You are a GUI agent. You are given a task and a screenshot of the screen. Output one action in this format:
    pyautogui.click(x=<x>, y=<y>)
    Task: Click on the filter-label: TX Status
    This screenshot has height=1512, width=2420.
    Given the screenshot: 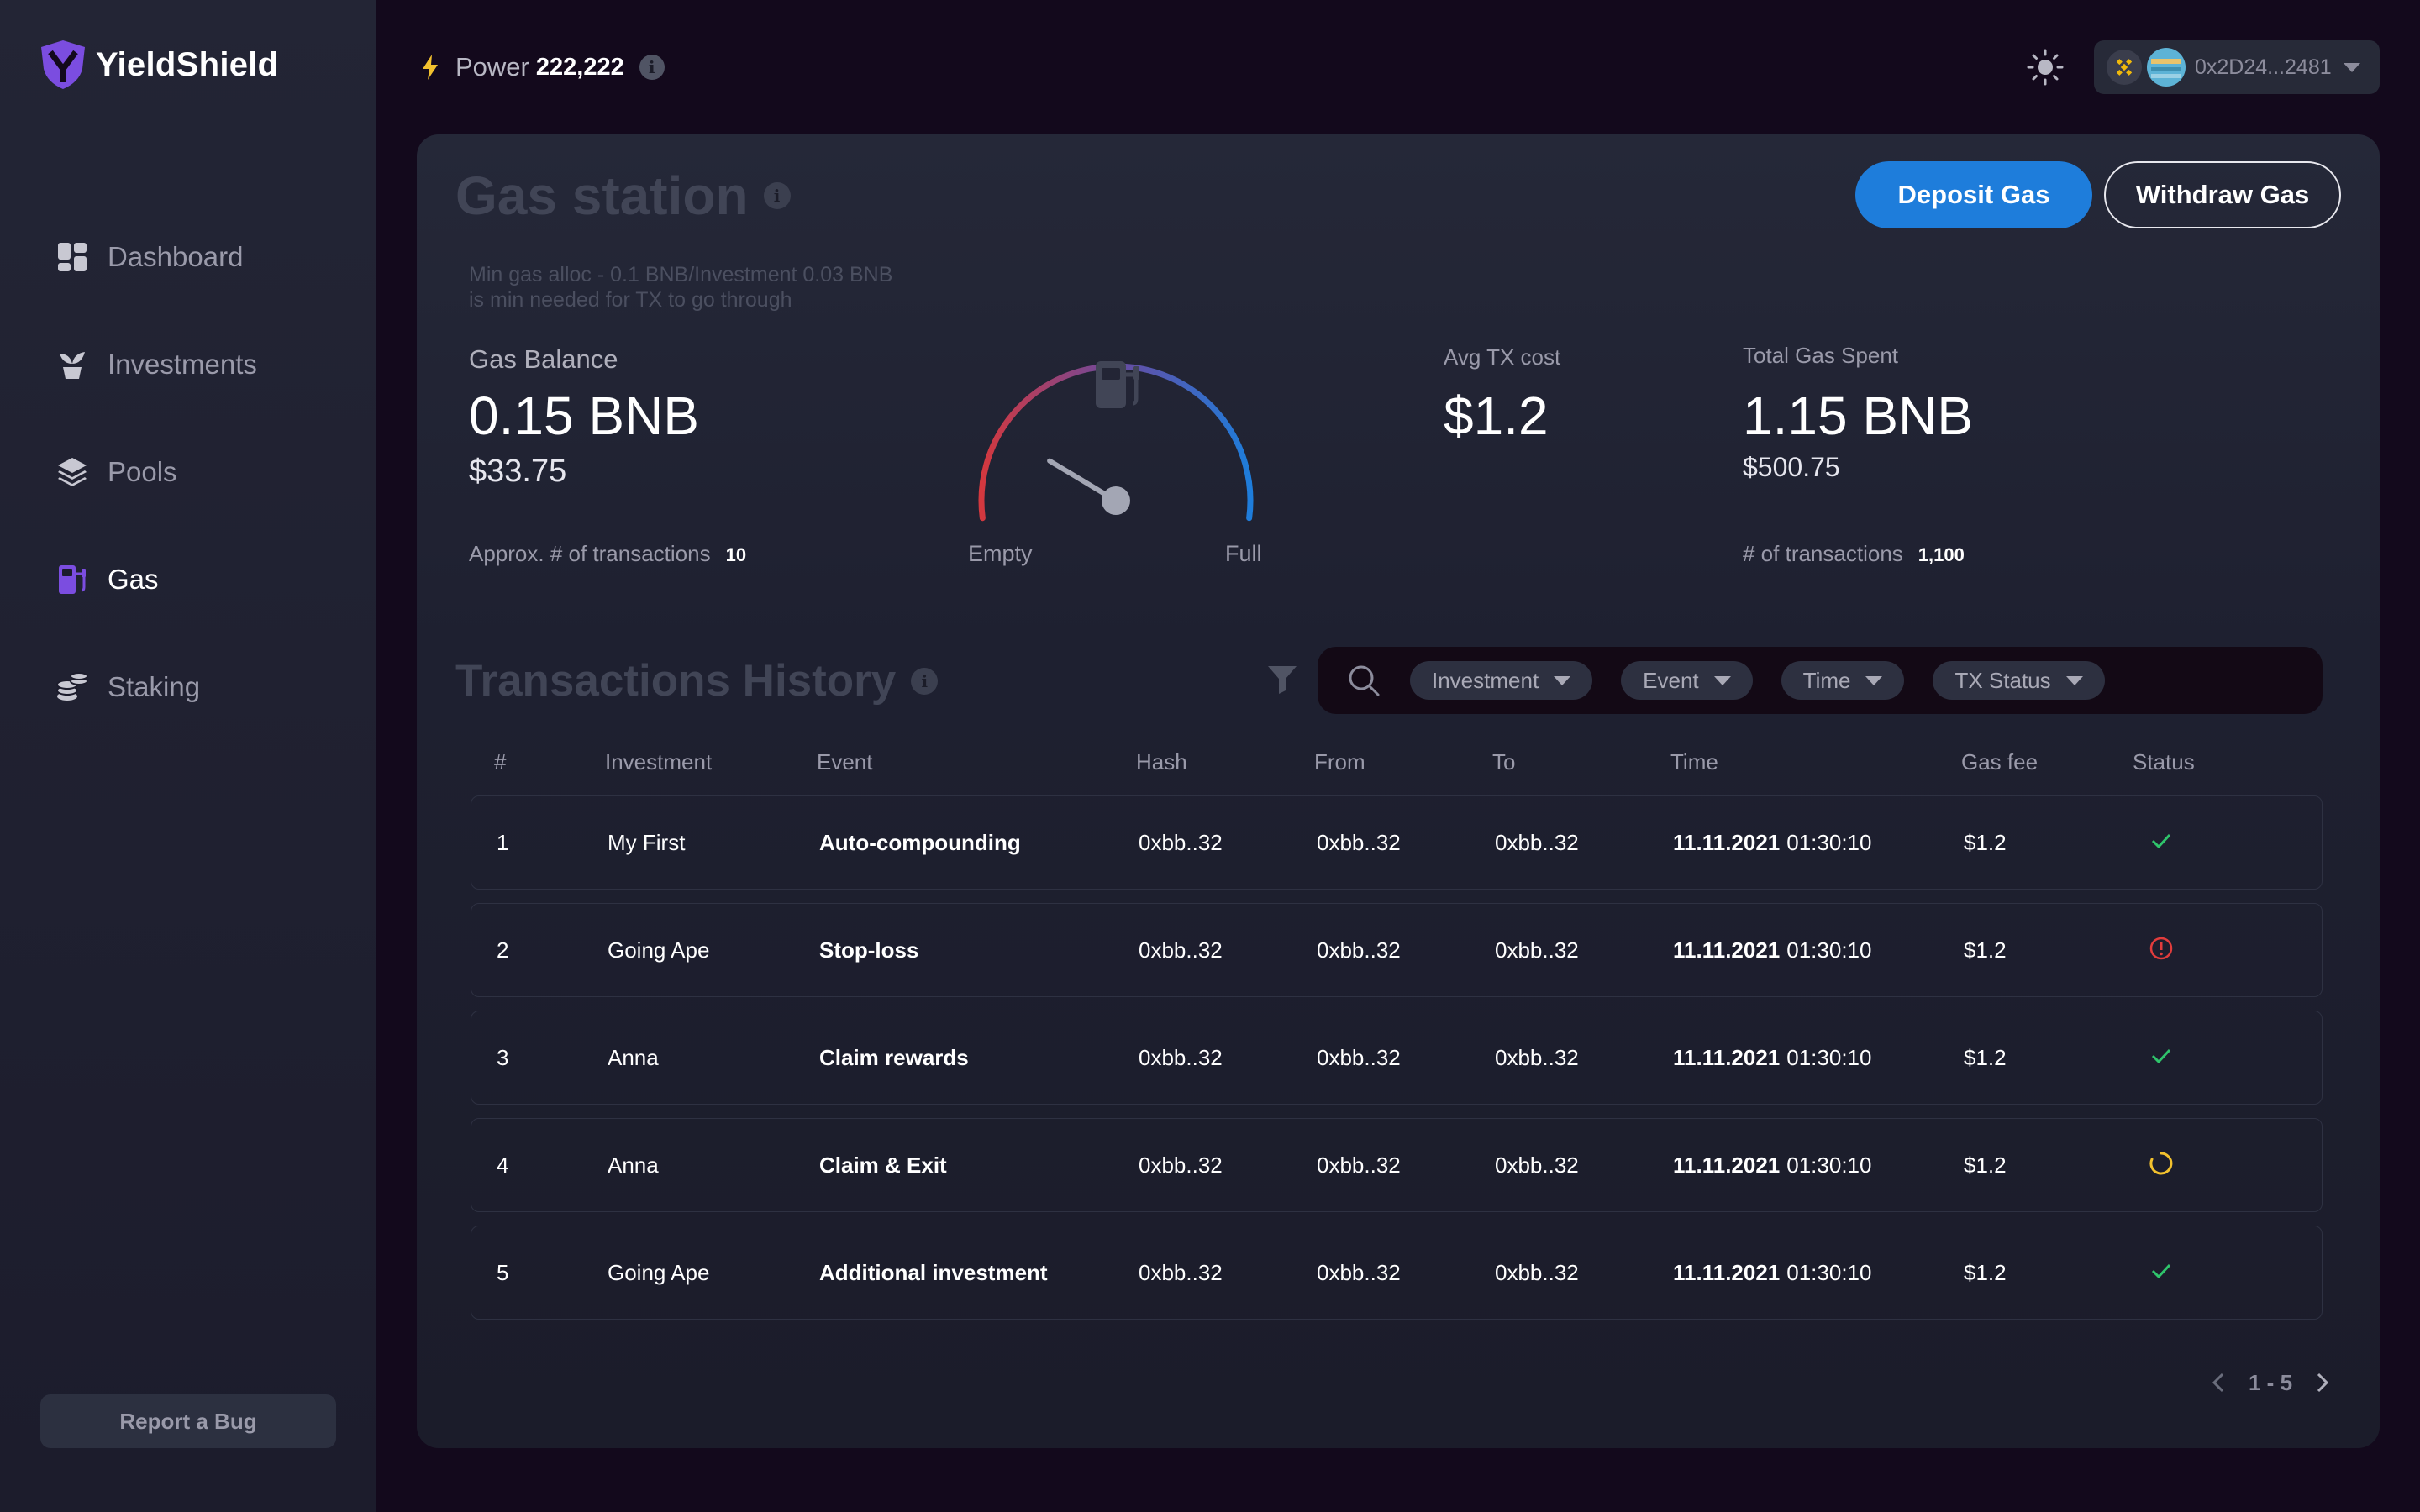 What is the action you would take?
    pyautogui.click(x=2002, y=680)
    